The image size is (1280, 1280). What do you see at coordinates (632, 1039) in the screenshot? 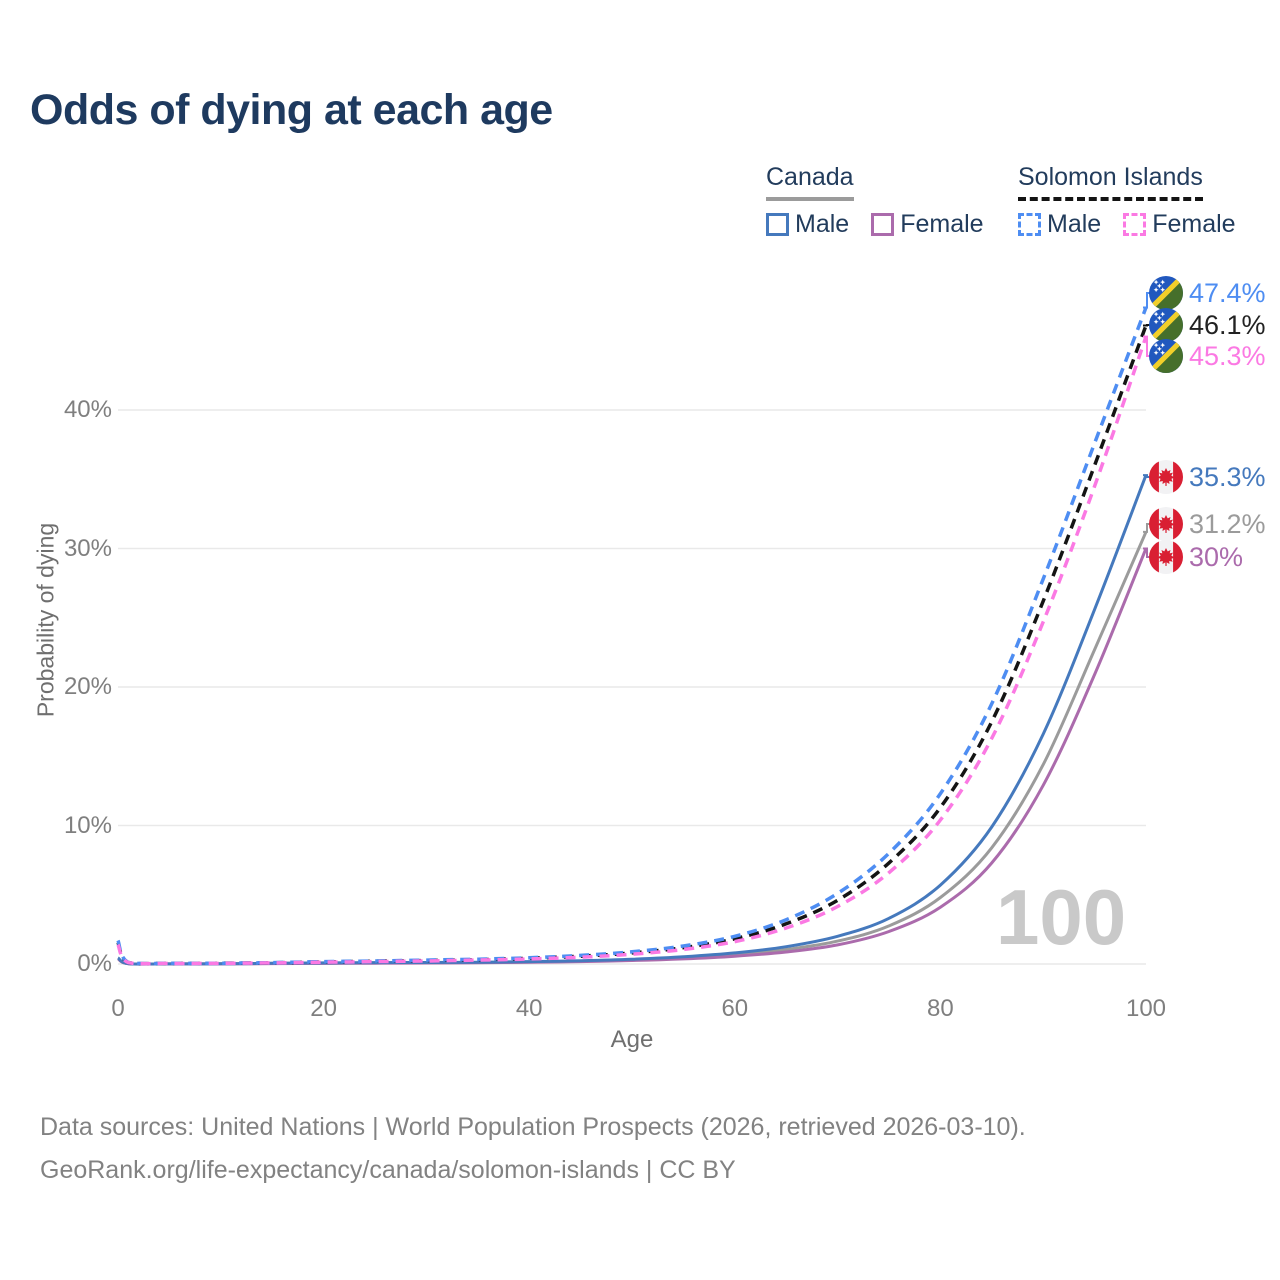
I see `x-axis-title: Age` at bounding box center [632, 1039].